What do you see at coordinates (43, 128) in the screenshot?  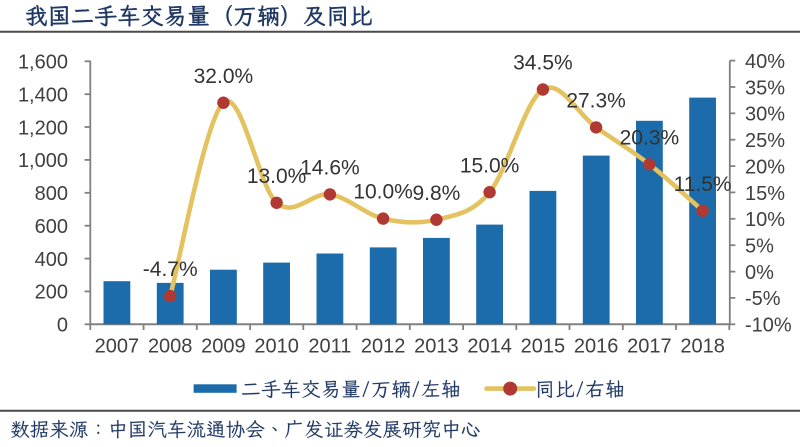 I see `svg-text: 1,200` at bounding box center [43, 128].